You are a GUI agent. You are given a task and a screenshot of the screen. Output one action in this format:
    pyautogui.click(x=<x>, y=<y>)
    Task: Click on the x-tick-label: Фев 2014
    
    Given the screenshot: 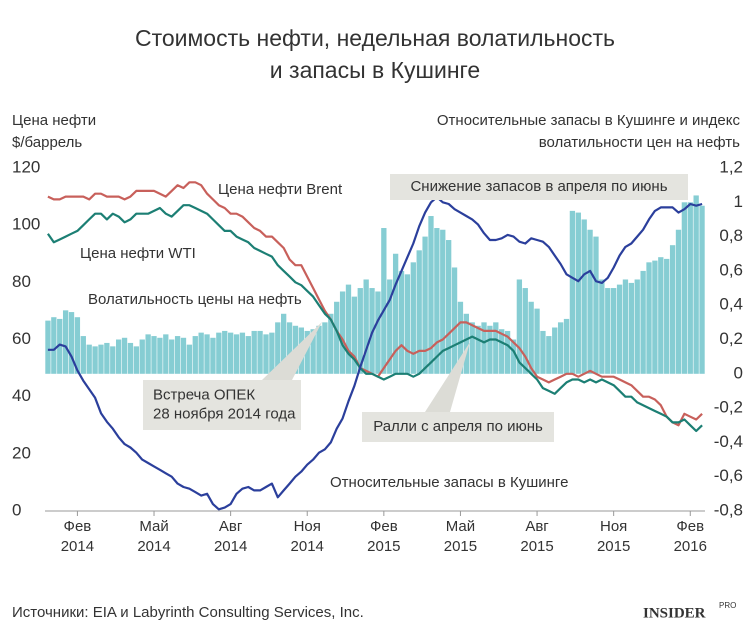 What is the action you would take?
    pyautogui.click(x=77, y=536)
    